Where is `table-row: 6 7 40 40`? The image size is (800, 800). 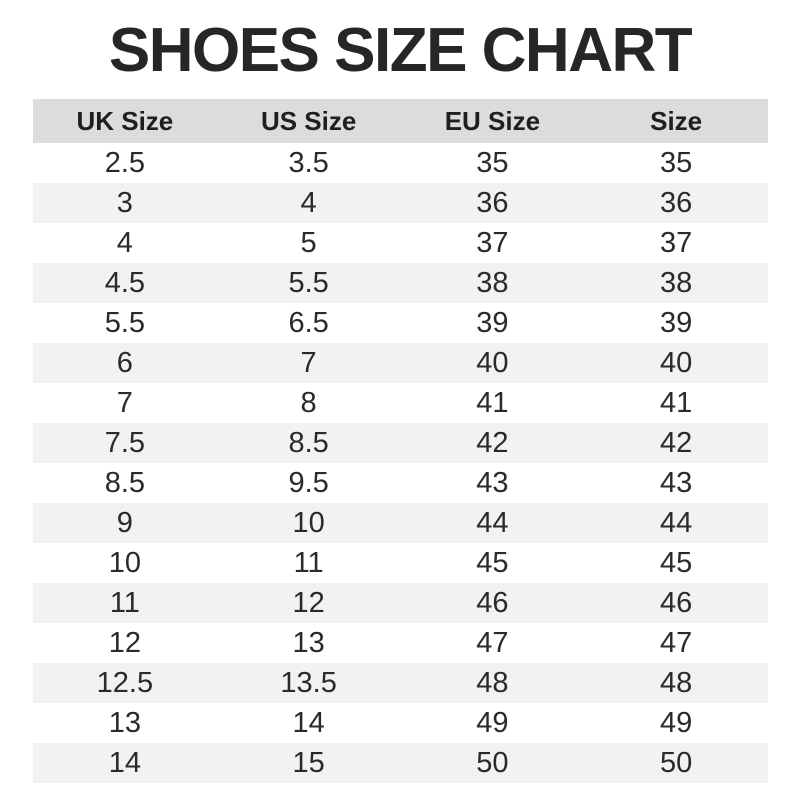
table-row: 6 7 40 40 is located at coordinates (400, 363).